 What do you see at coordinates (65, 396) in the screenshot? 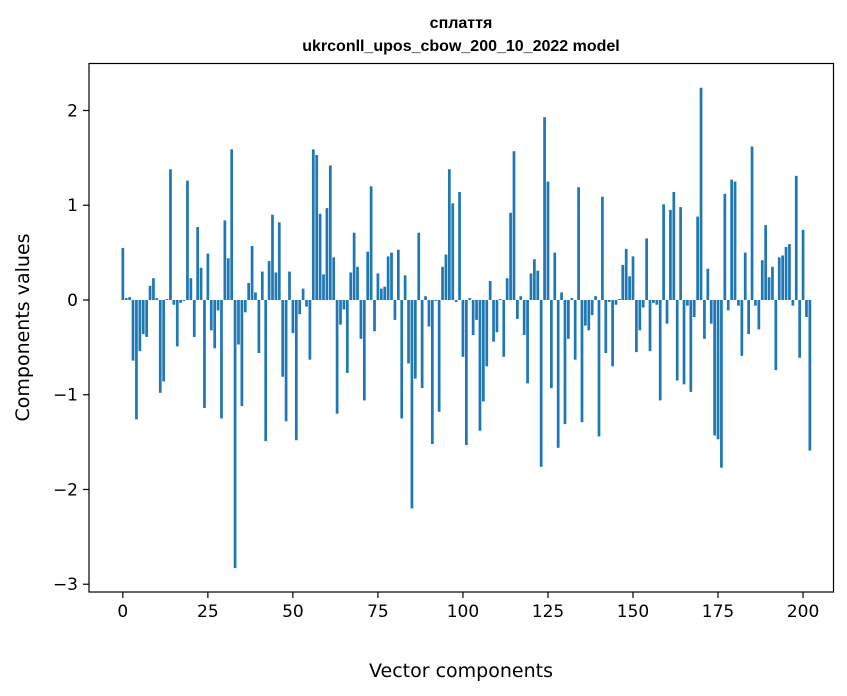
I see `y-tick-label: −1` at bounding box center [65, 396].